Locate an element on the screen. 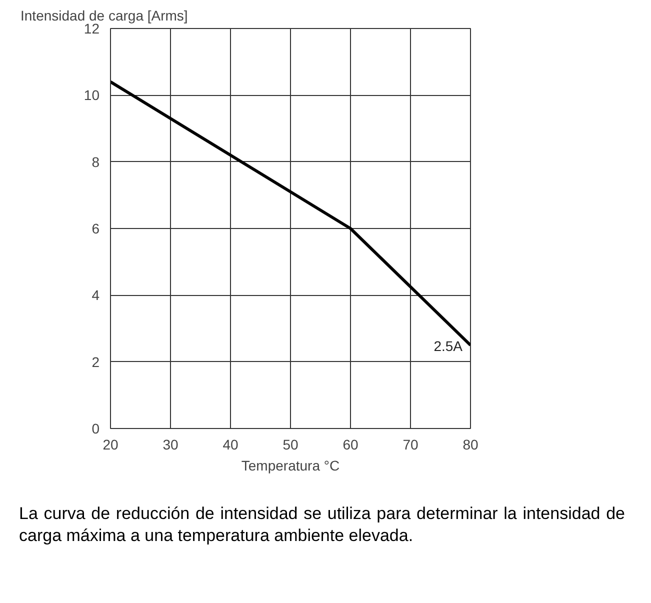  y-tick-label: 4 is located at coordinates (96, 295).